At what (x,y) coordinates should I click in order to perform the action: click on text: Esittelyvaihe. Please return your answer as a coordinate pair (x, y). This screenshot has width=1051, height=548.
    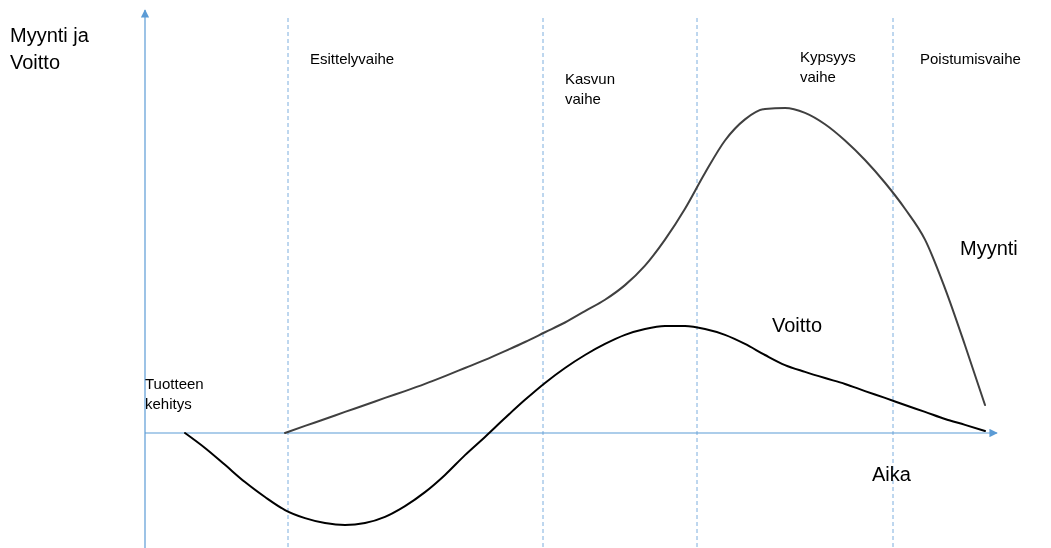
    Looking at the image, I should click on (352, 58).